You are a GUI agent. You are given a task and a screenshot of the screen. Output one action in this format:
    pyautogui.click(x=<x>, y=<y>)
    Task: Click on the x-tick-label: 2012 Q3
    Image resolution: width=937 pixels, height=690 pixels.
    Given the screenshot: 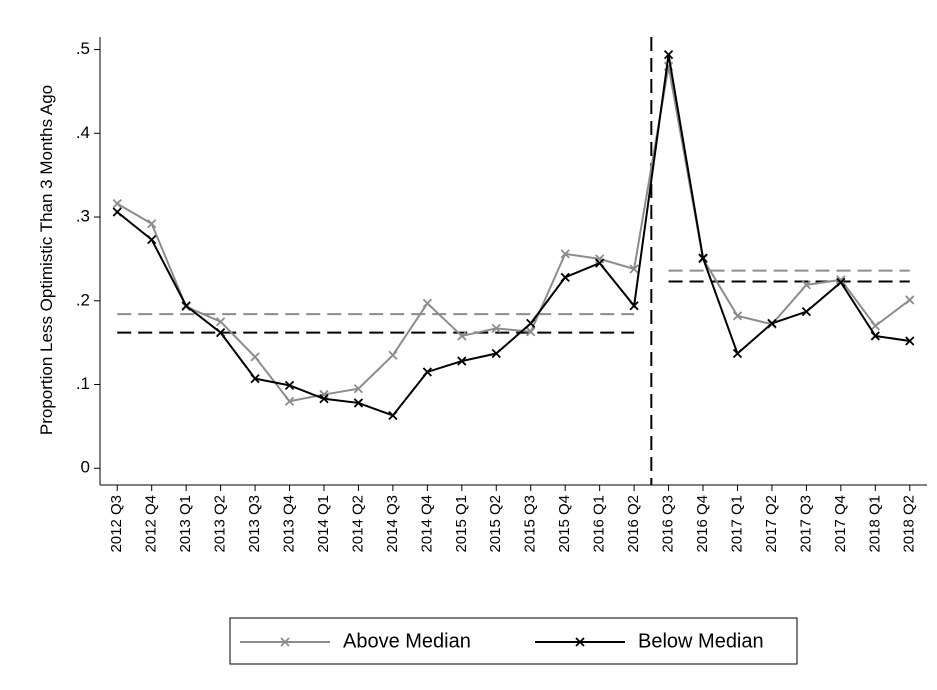 What is the action you would take?
    pyautogui.click(x=116, y=524)
    